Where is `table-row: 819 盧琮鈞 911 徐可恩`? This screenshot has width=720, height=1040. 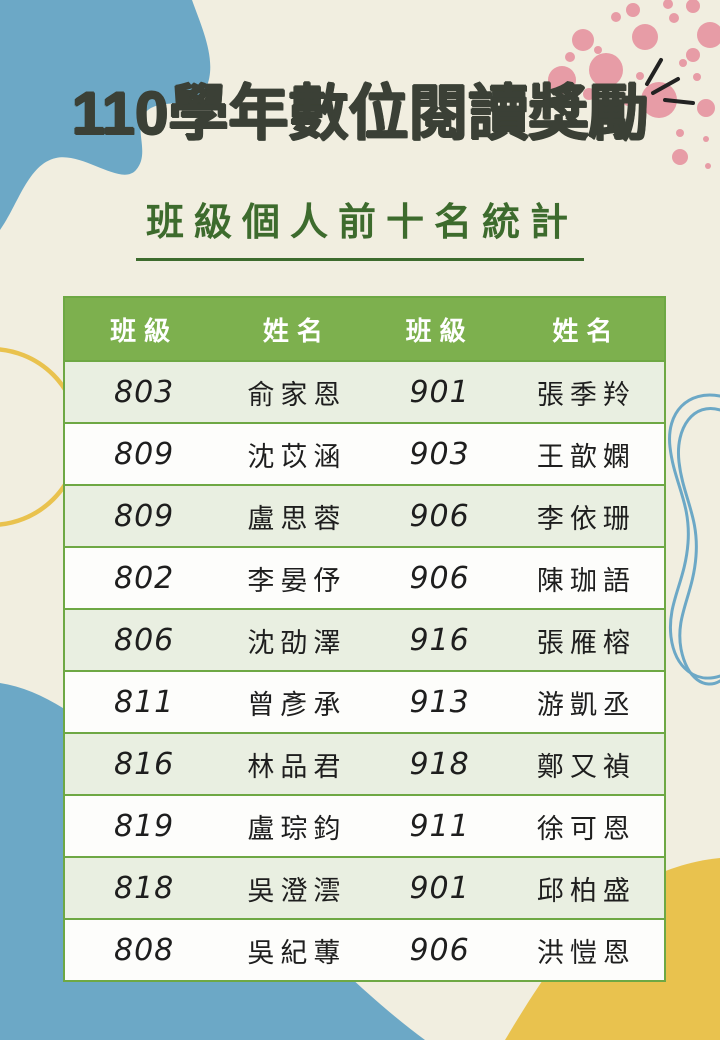 table-row: 819 盧琮鈞 911 徐可恩 is located at coordinates (364, 825).